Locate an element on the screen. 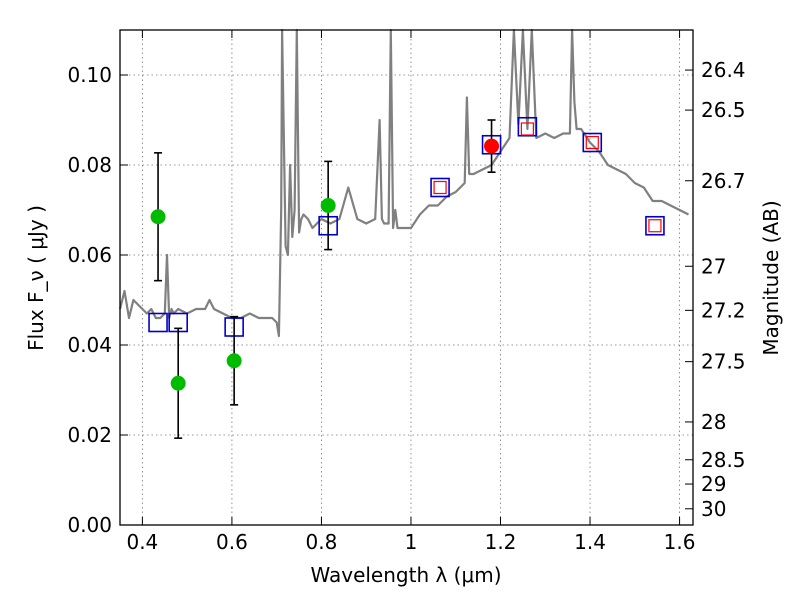  y2-axis-title: Magnitude (AB) is located at coordinates (771, 277).